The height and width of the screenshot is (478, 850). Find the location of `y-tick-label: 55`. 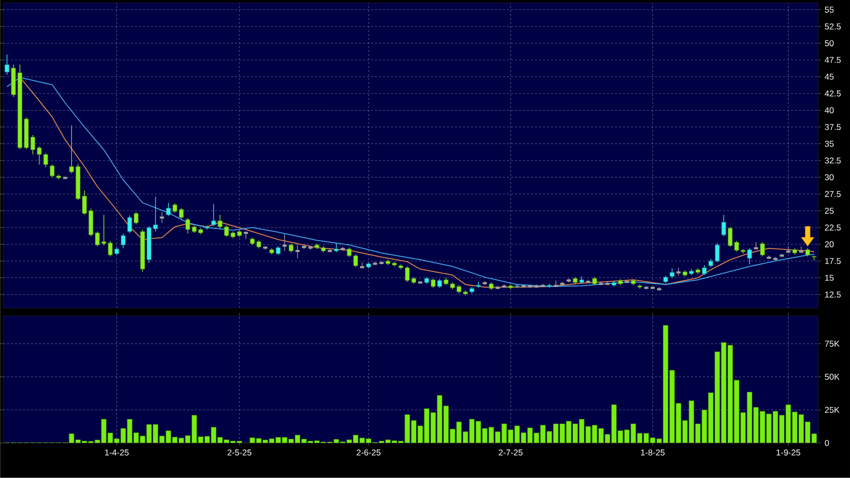

y-tick-label: 55 is located at coordinates (829, 9).